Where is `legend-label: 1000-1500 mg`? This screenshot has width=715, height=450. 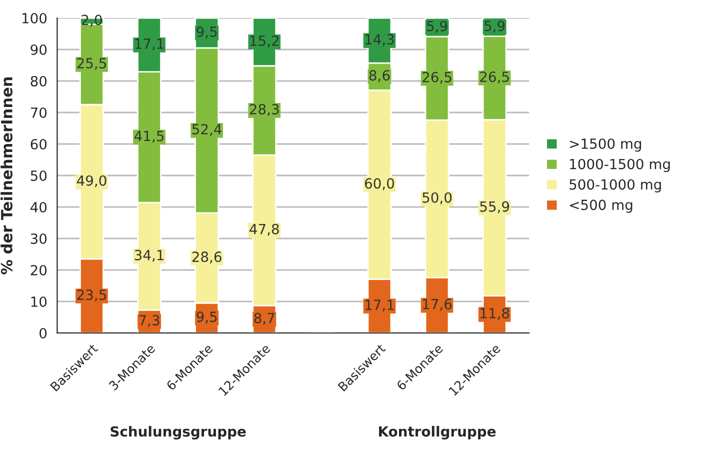 legend-label: 1000-1500 mg is located at coordinates (620, 165).